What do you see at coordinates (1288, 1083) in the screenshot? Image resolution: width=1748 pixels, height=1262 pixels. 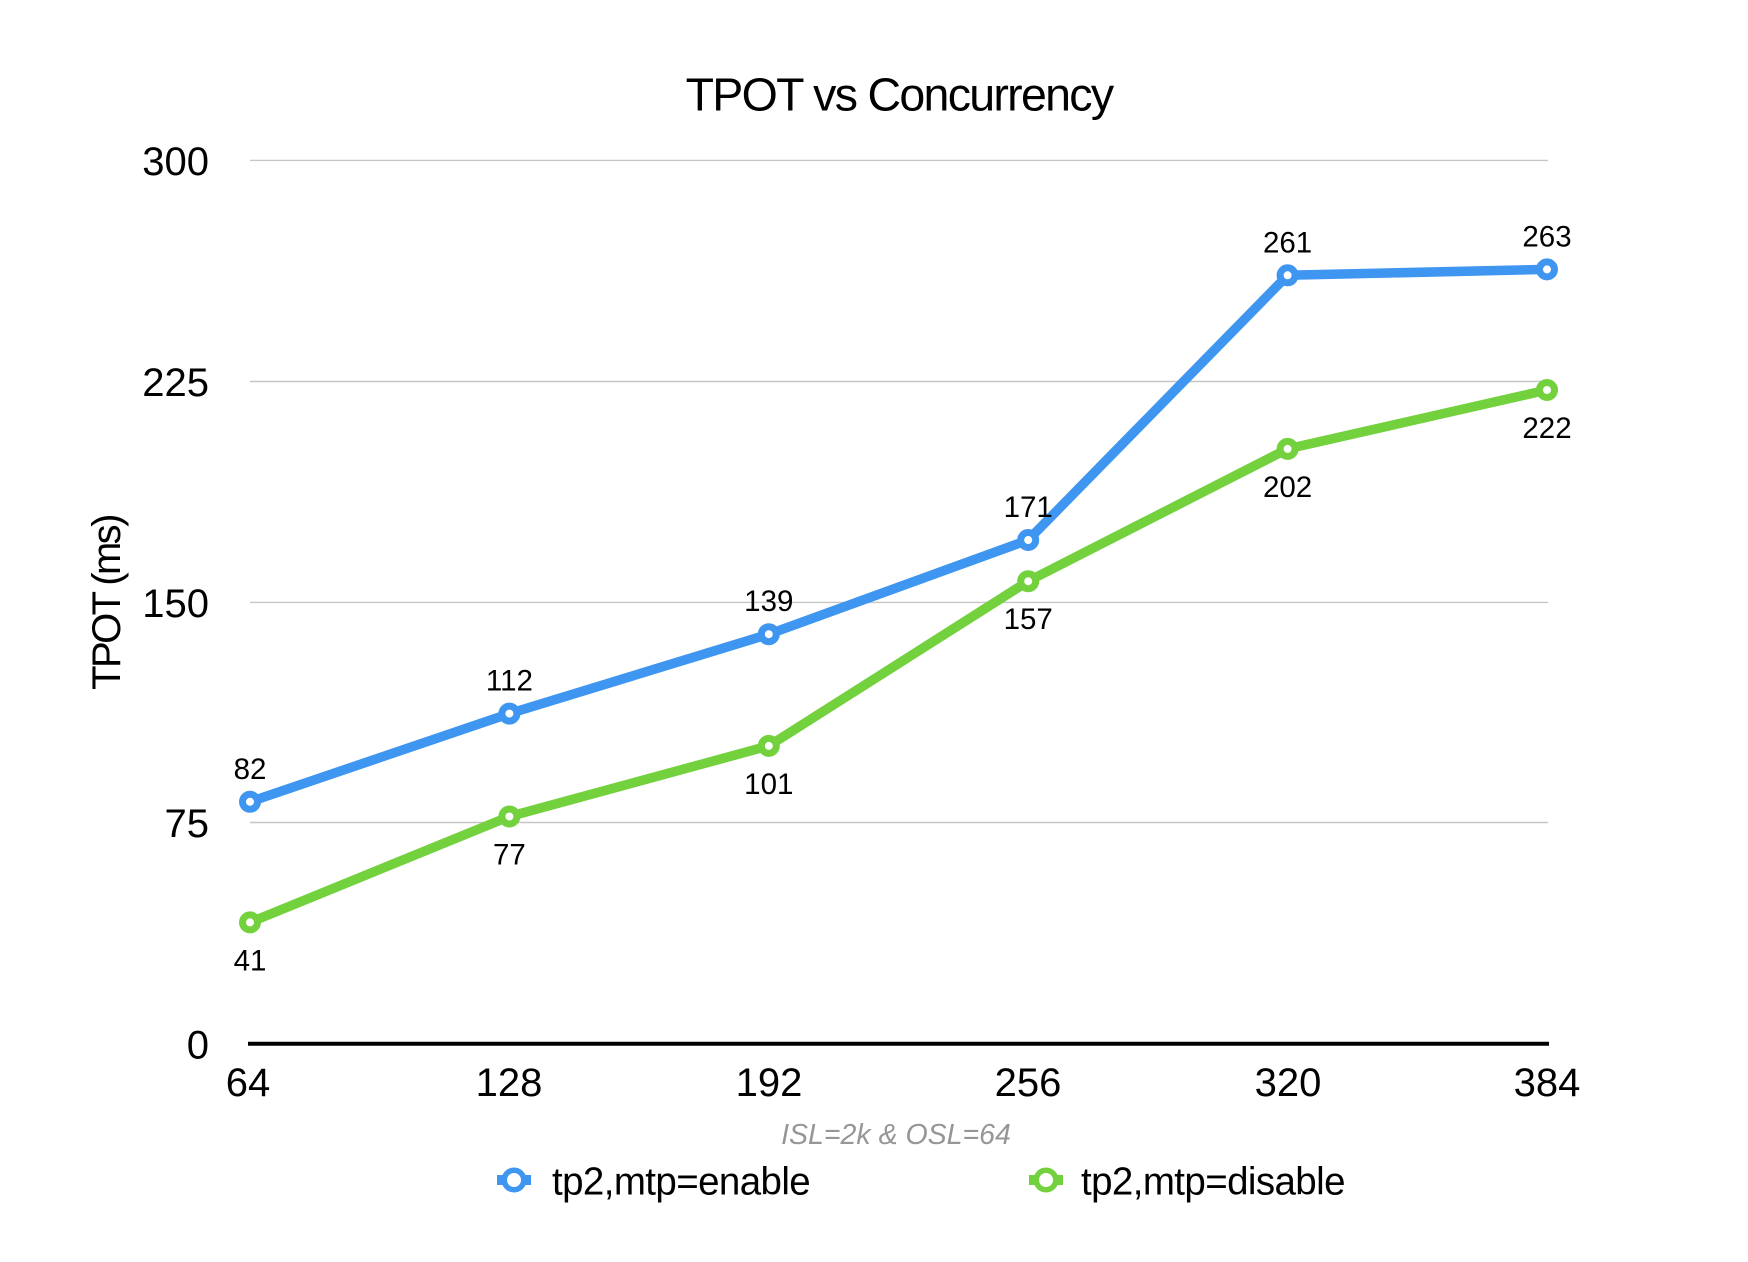 I see `svg-text: 320` at bounding box center [1288, 1083].